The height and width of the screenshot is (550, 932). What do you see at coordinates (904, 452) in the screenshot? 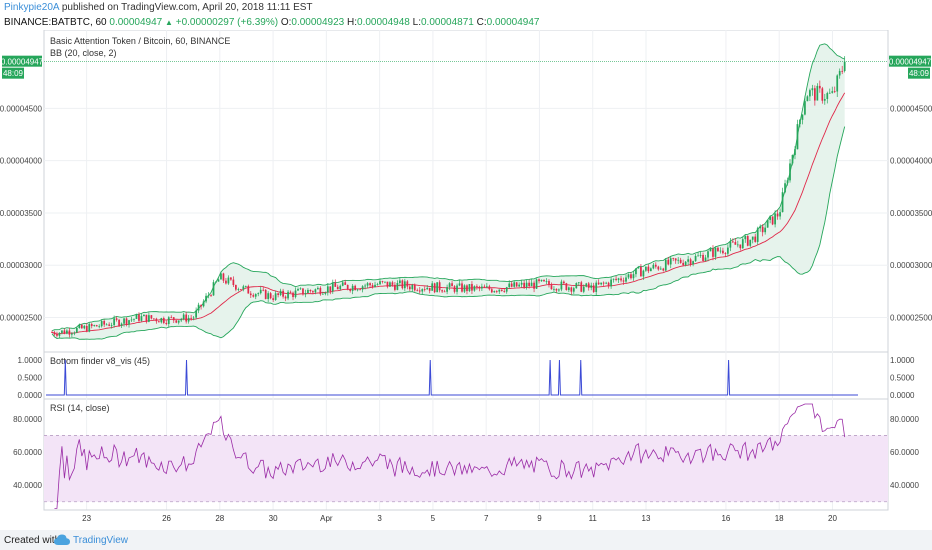
I see `rsi-y-tick-right: 60.0000` at bounding box center [904, 452].